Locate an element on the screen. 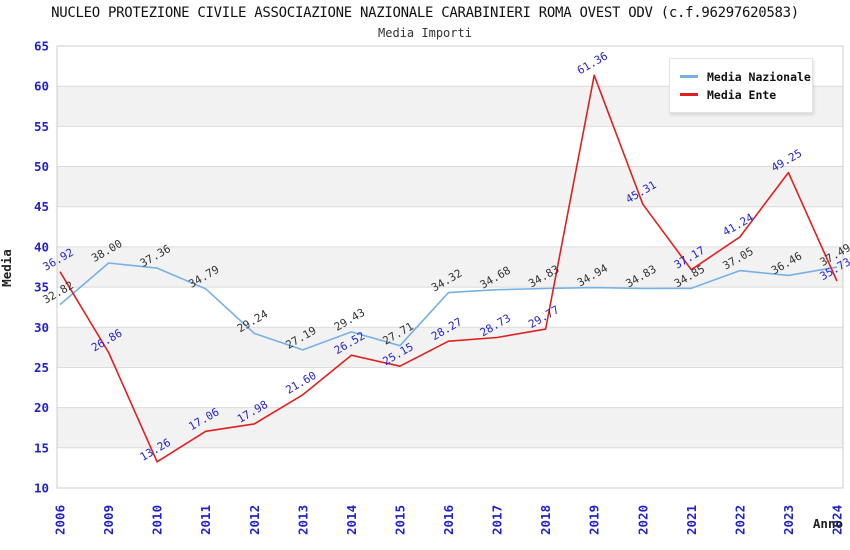 The height and width of the screenshot is (550, 850). y-tick-label: 50 is located at coordinates (41, 166).